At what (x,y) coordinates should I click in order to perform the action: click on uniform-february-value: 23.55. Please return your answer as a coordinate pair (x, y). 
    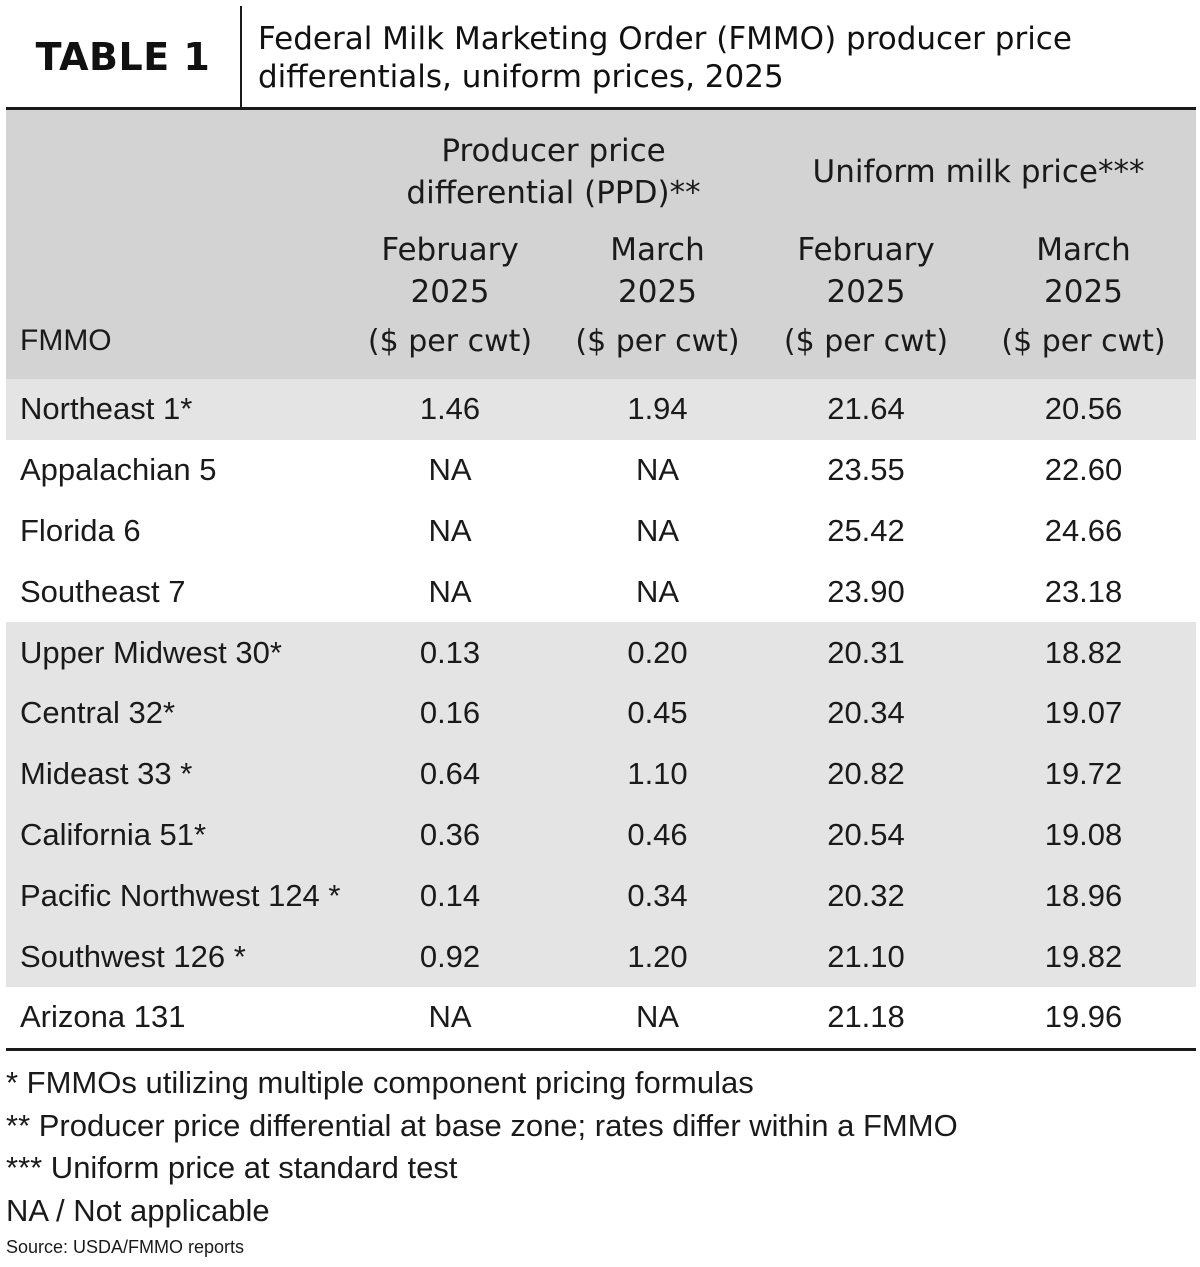
    Looking at the image, I should click on (866, 470).